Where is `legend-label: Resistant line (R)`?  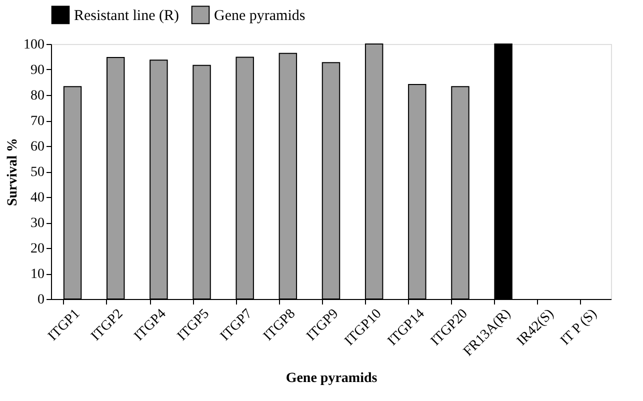
legend-label: Resistant line (R) is located at coordinates (126, 16).